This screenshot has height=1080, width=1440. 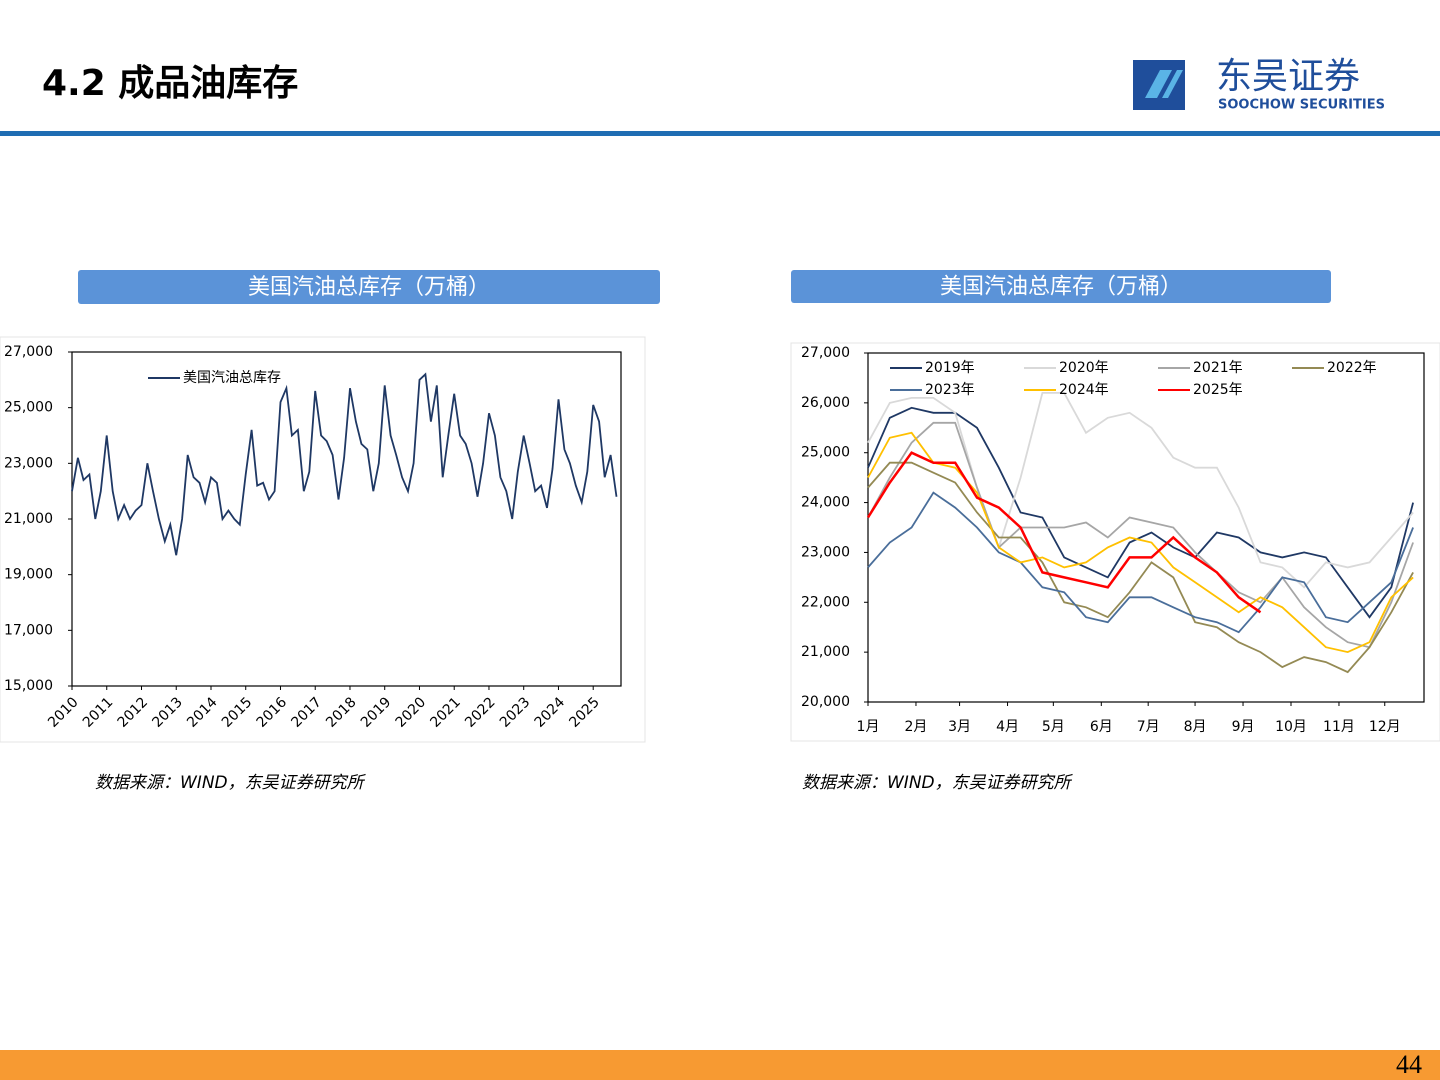 What do you see at coordinates (1301, 105) in the screenshot?
I see `logo-subtitle: SOOCHOW SECURITIES` at bounding box center [1301, 105].